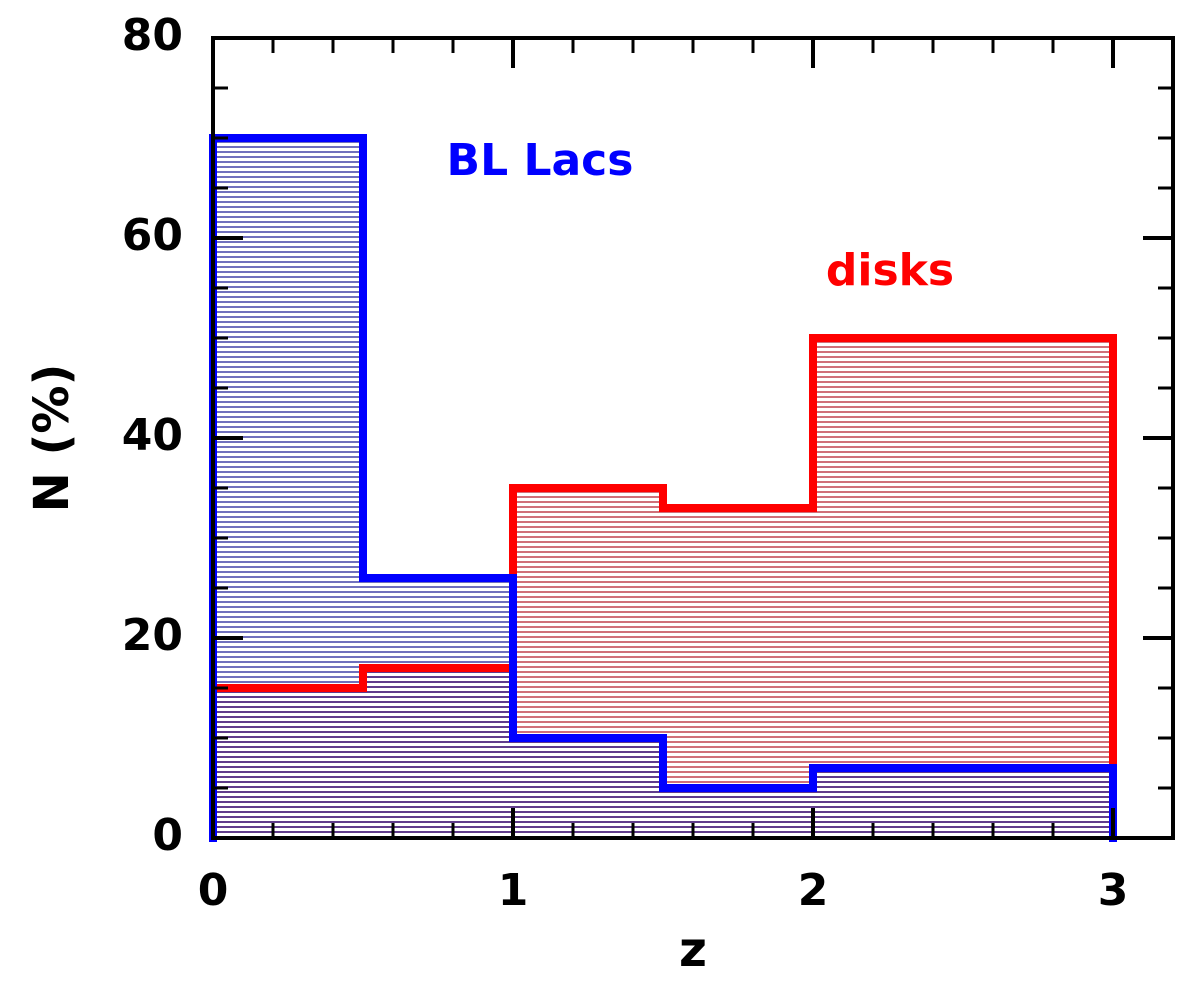 This screenshot has height=993, width=1200. Describe the element at coordinates (213, 890) in the screenshot. I see `x-tick-label: 0` at that location.